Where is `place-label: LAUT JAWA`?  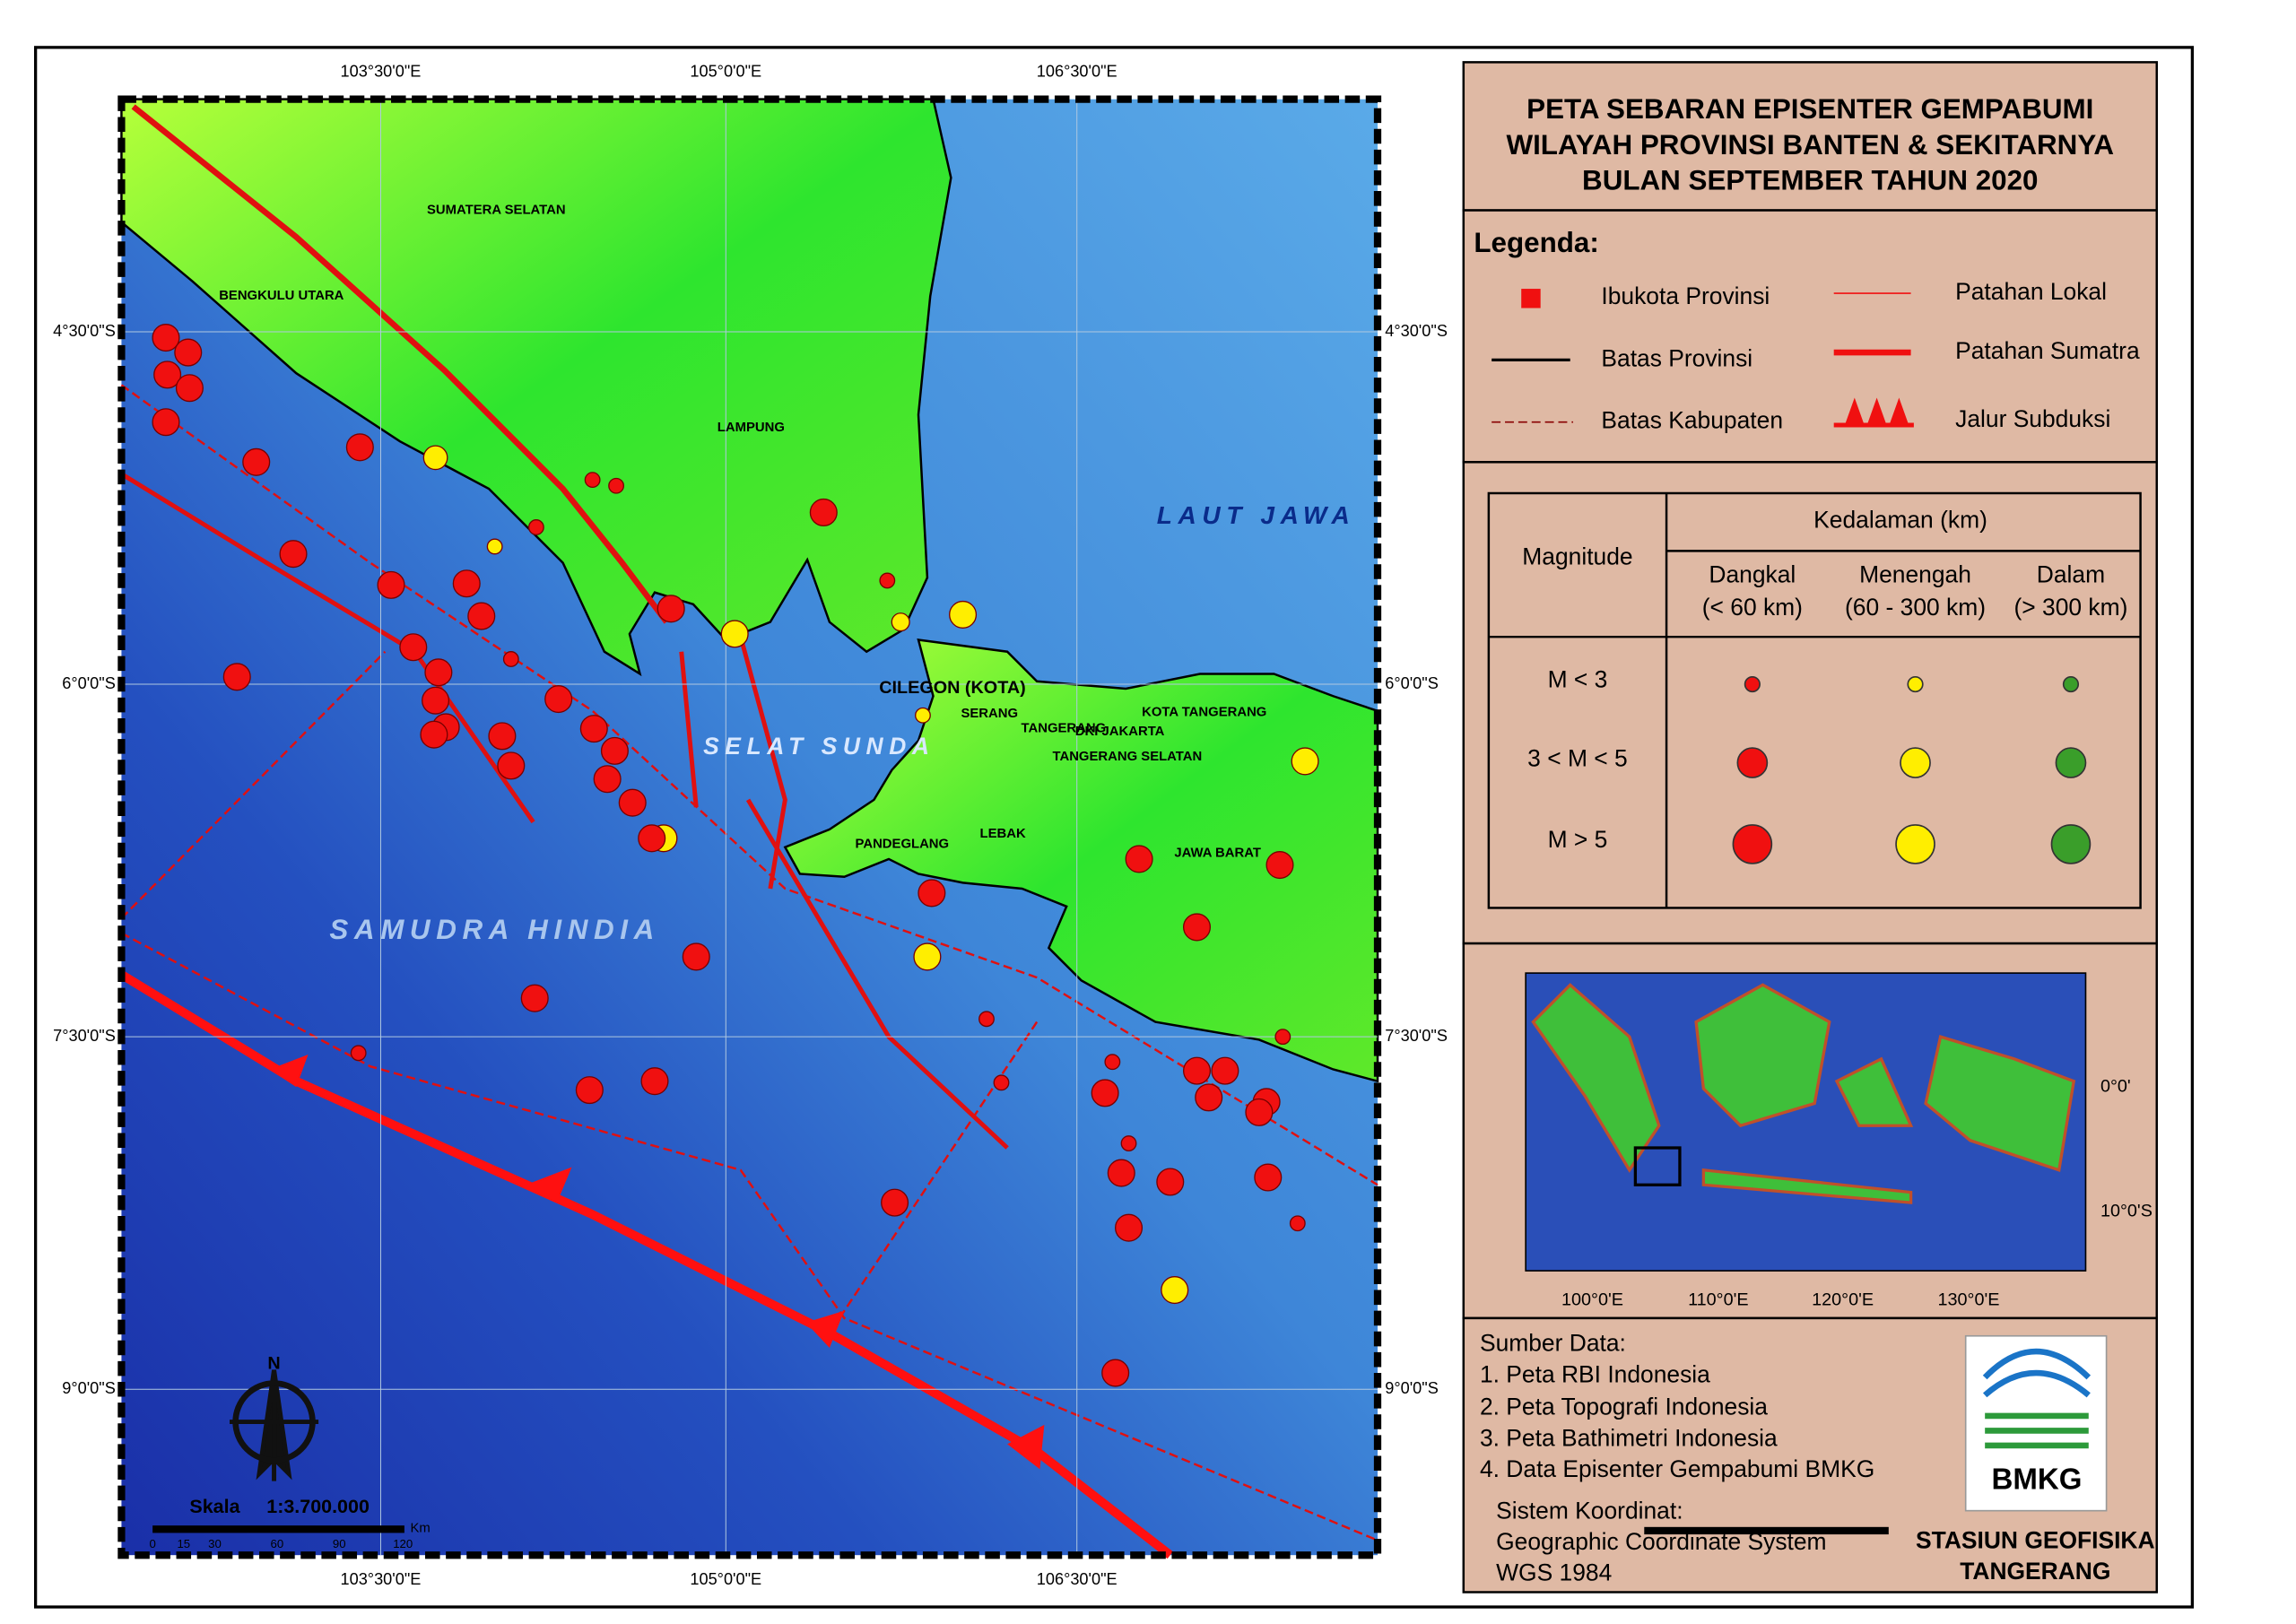
place-label: LAUT JAWA is located at coordinates (1256, 515).